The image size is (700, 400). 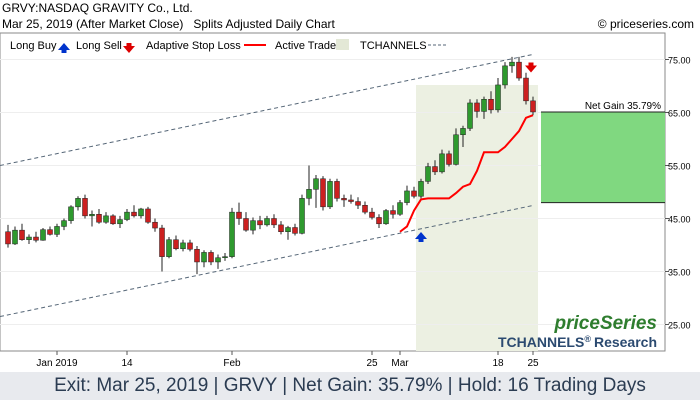 What do you see at coordinates (587, 339) in the screenshot?
I see `watermark-reg: ®` at bounding box center [587, 339].